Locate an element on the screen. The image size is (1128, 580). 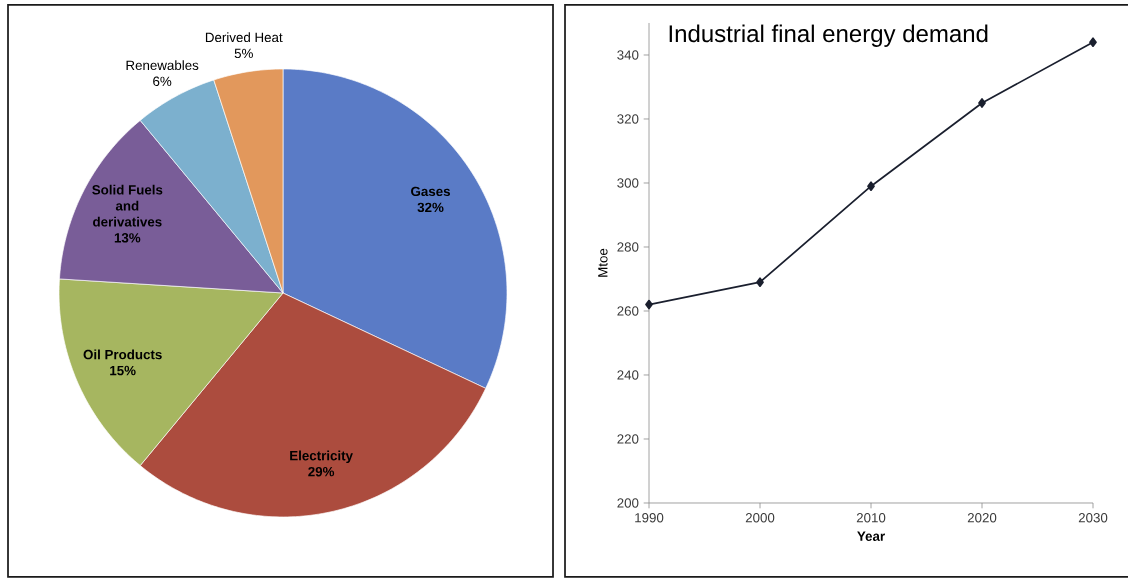
slice-label: Electricity is located at coordinates (321, 457).